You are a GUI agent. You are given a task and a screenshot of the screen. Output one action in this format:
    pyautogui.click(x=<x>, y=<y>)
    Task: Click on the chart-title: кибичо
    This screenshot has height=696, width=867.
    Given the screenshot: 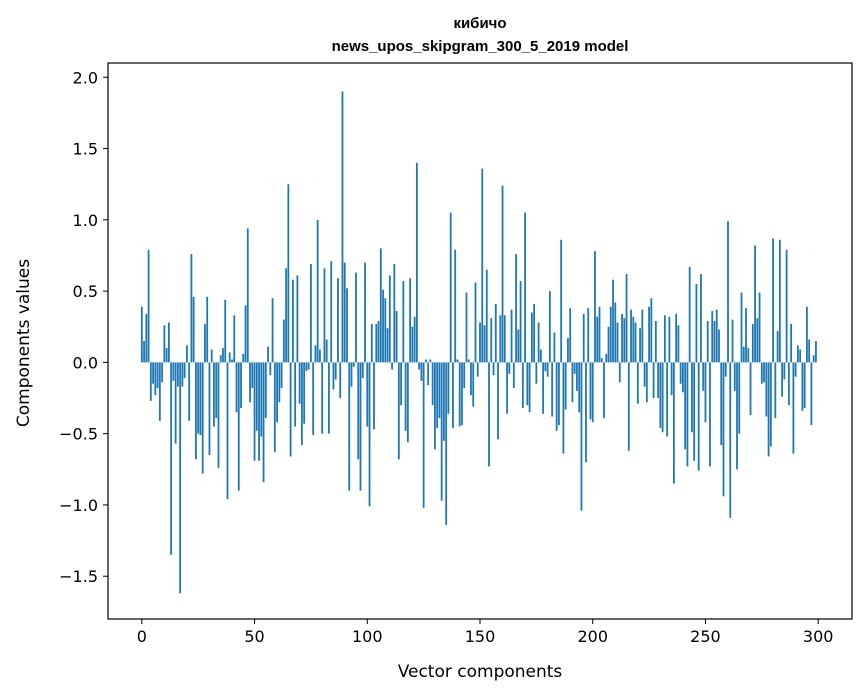 What is the action you would take?
    pyautogui.click(x=479, y=23)
    